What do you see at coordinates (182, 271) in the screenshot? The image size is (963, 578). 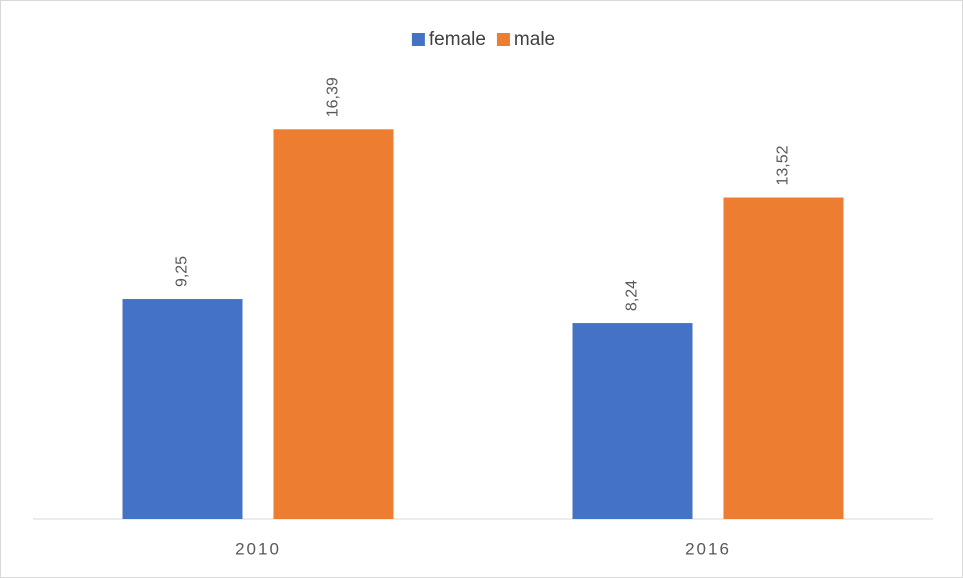 I see `data-label: 9,25` at bounding box center [182, 271].